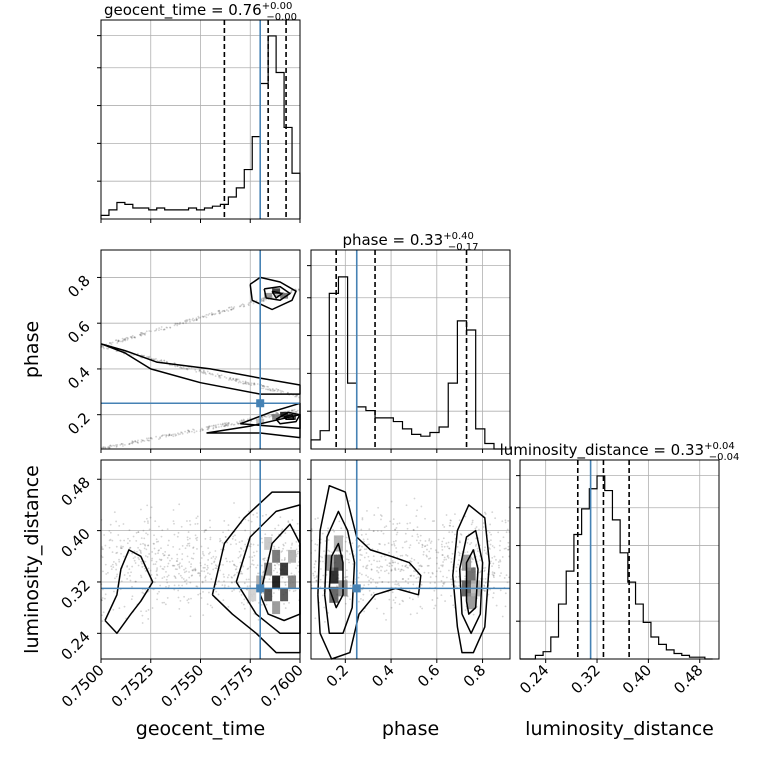 This screenshot has height=760, width=760. Describe the element at coordinates (79, 332) in the screenshot. I see `panel-geocent_time-vs-phase-ytick-label-2: 0.6` at that location.